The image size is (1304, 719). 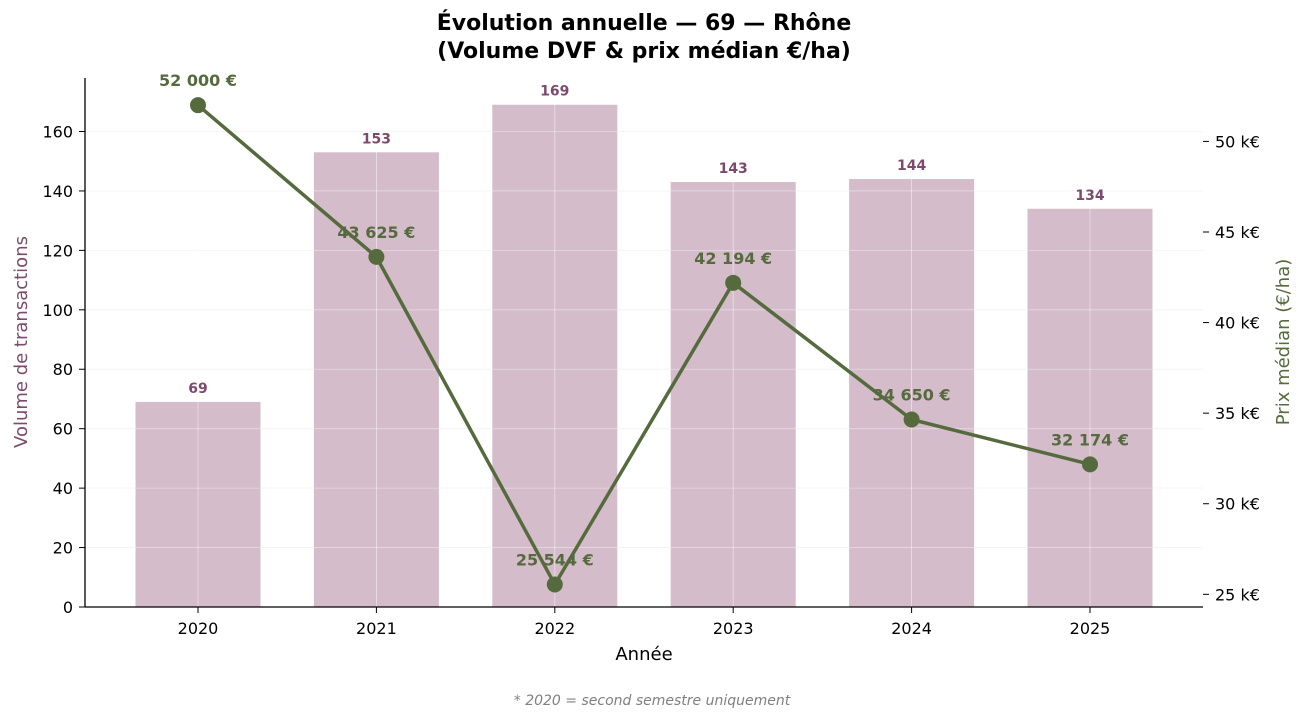 What do you see at coordinates (733, 169) in the screenshot?
I see `bar-value-label: 143` at bounding box center [733, 169].